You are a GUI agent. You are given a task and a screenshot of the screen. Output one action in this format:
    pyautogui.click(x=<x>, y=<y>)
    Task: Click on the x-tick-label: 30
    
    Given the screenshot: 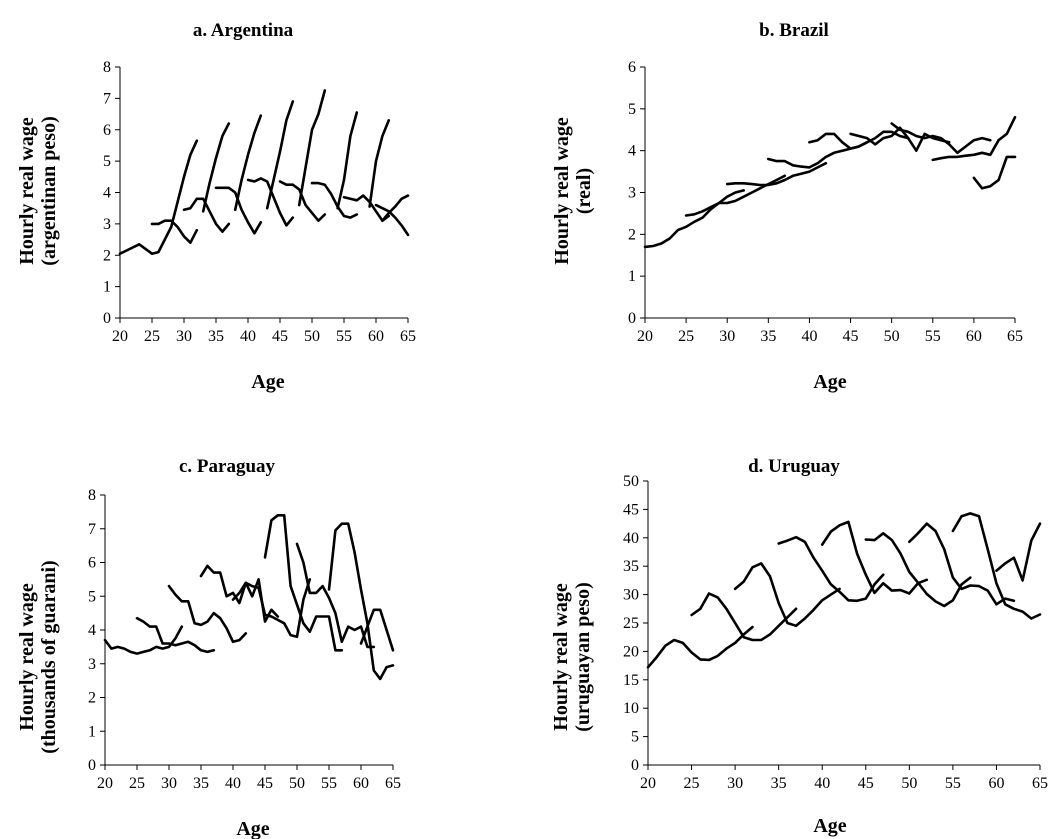 What is the action you would take?
    pyautogui.click(x=169, y=783)
    